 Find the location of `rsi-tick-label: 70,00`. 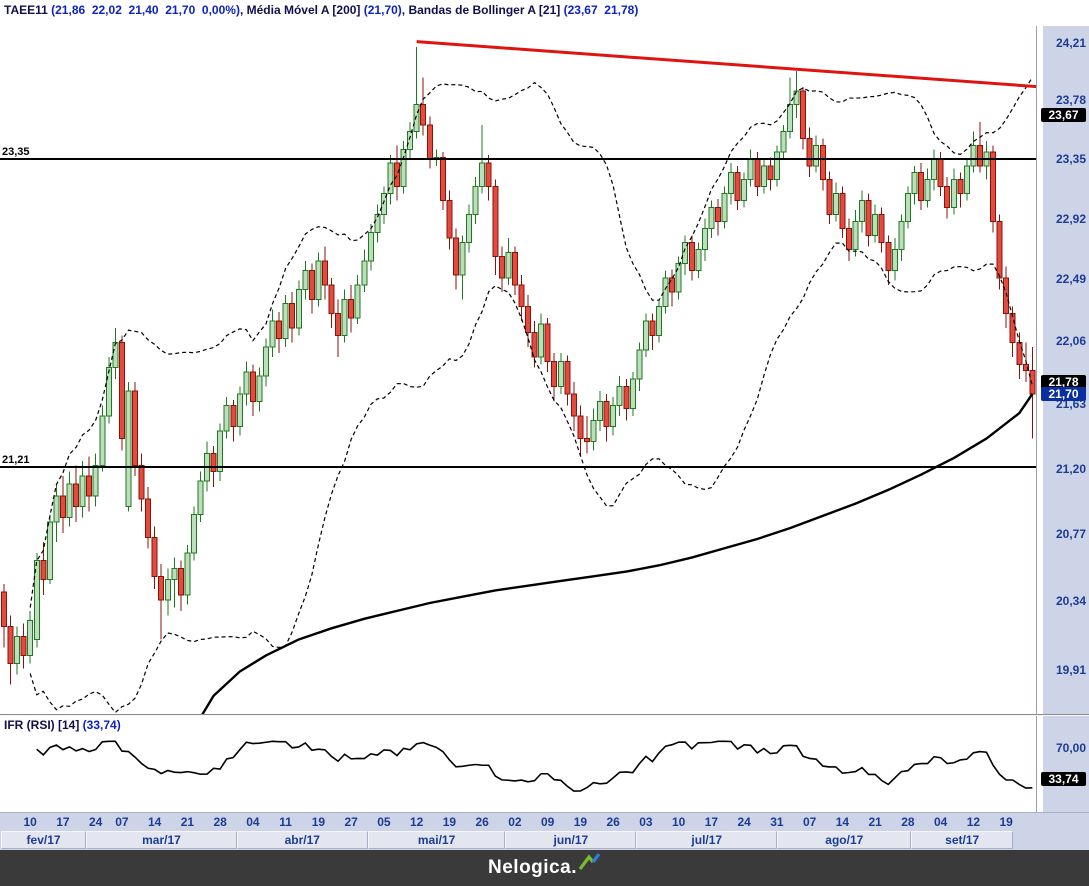

rsi-tick-label: 70,00 is located at coordinates (1070, 748).